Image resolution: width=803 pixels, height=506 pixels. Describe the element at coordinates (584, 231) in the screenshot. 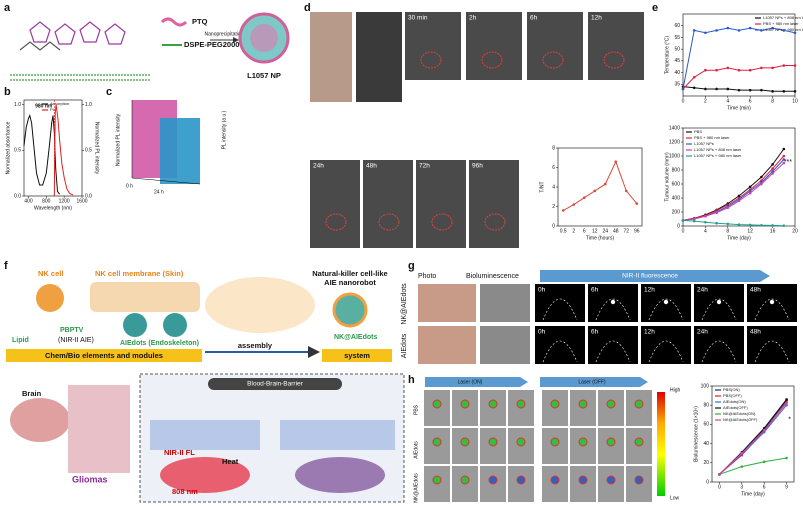

I see `x-tick-label: 6` at that location.